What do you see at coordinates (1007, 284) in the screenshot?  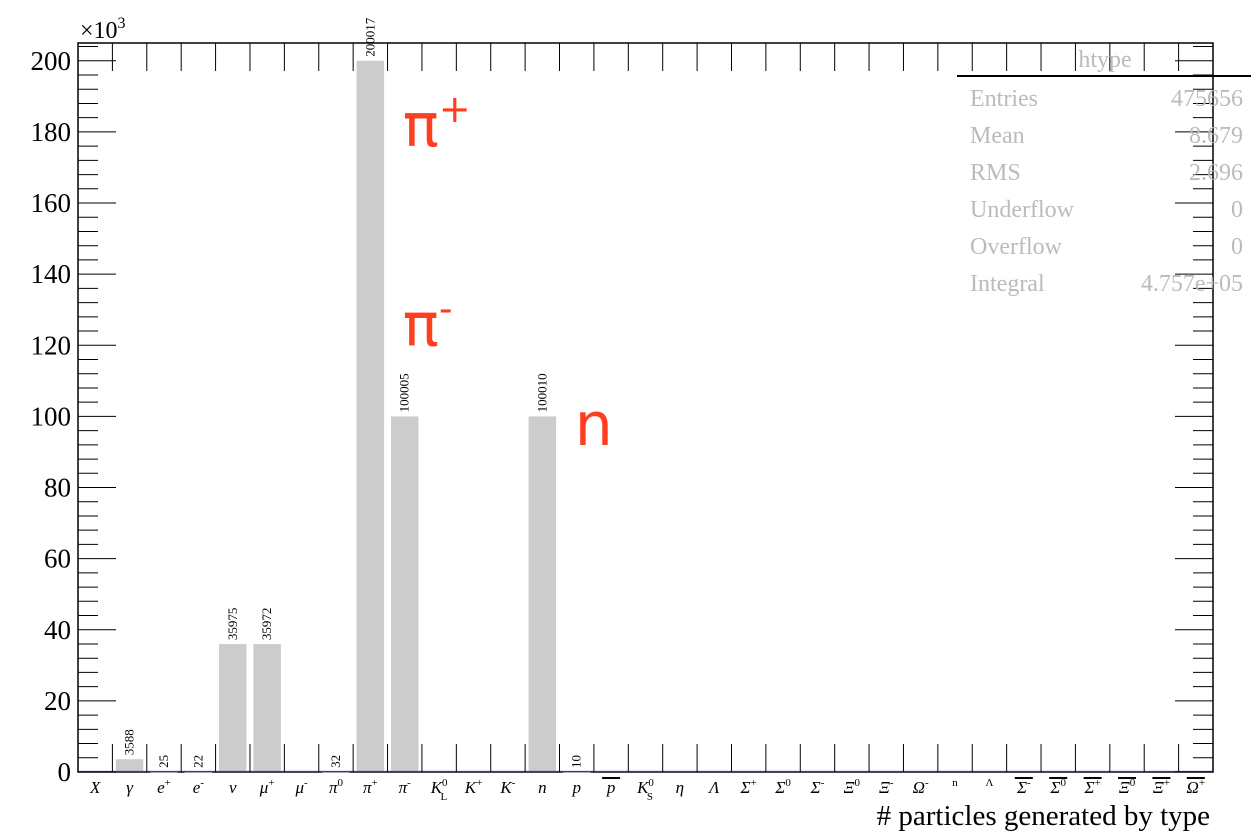 I see `stats-row-label: Integral` at bounding box center [1007, 284].